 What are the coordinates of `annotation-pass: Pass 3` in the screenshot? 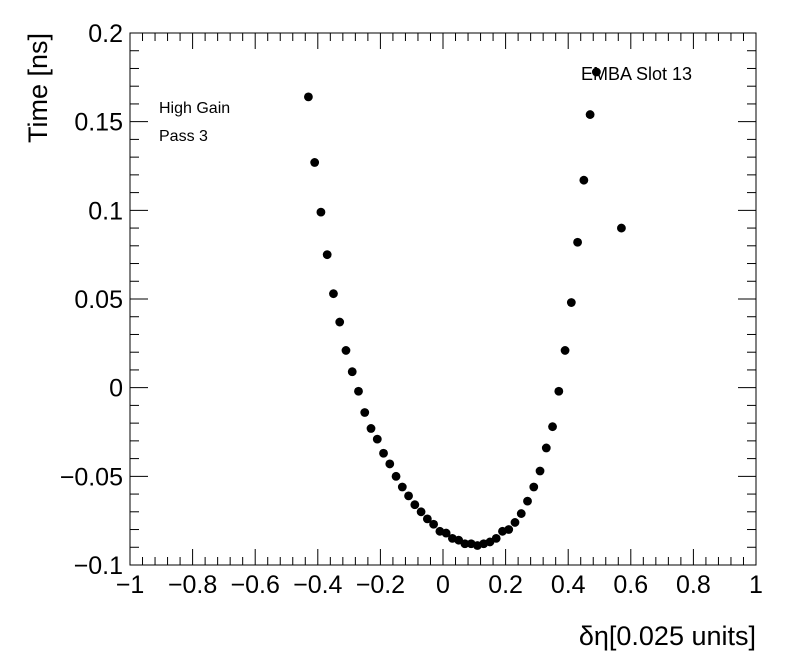 It's located at (183, 136).